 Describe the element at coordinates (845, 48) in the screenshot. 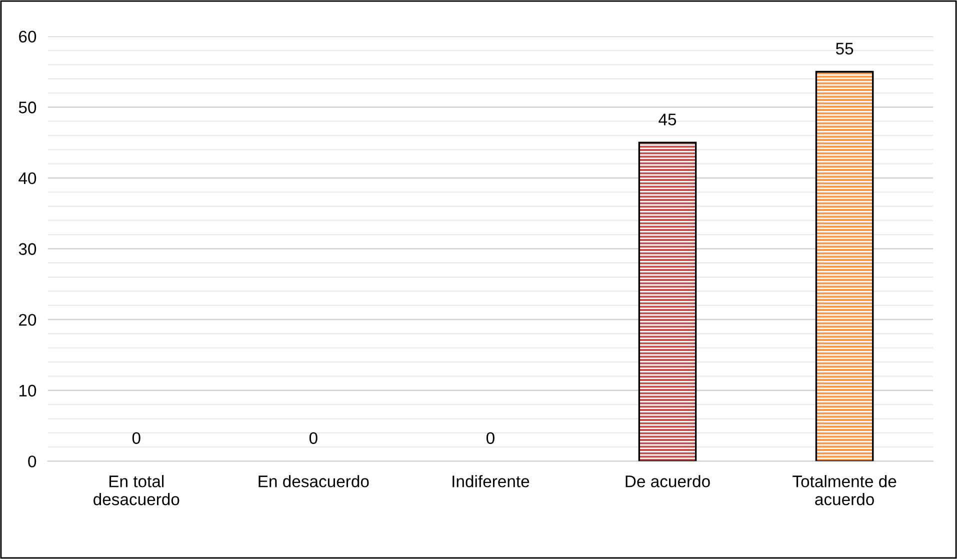

I see `data-label: 55` at that location.